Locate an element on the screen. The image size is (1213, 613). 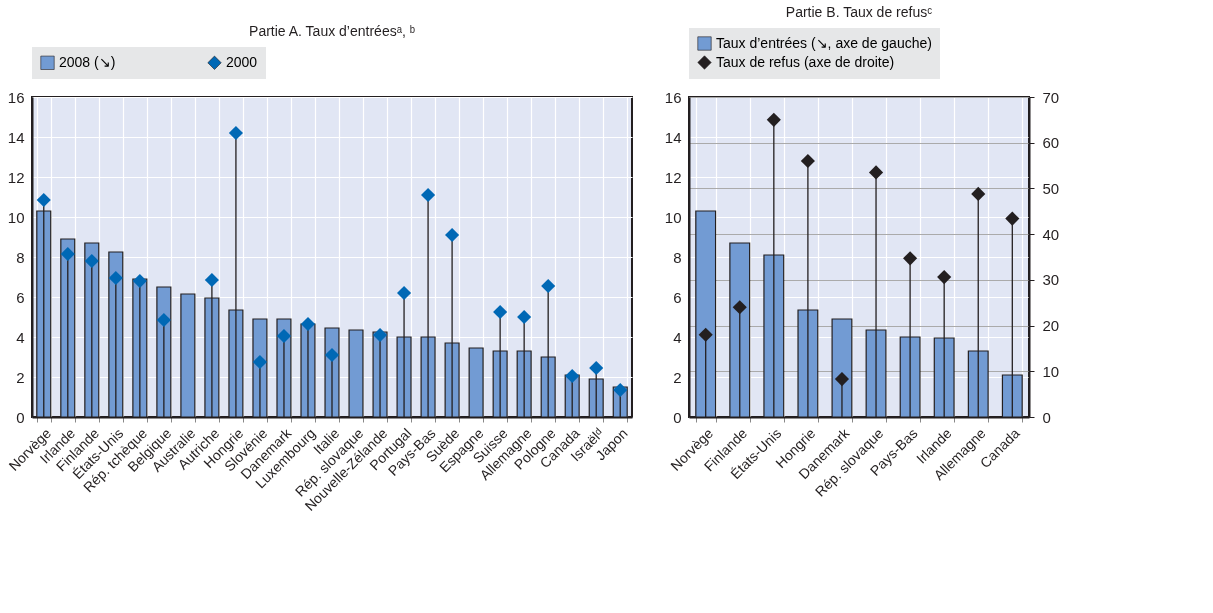
legend-label: 2000 is located at coordinates (242, 61).